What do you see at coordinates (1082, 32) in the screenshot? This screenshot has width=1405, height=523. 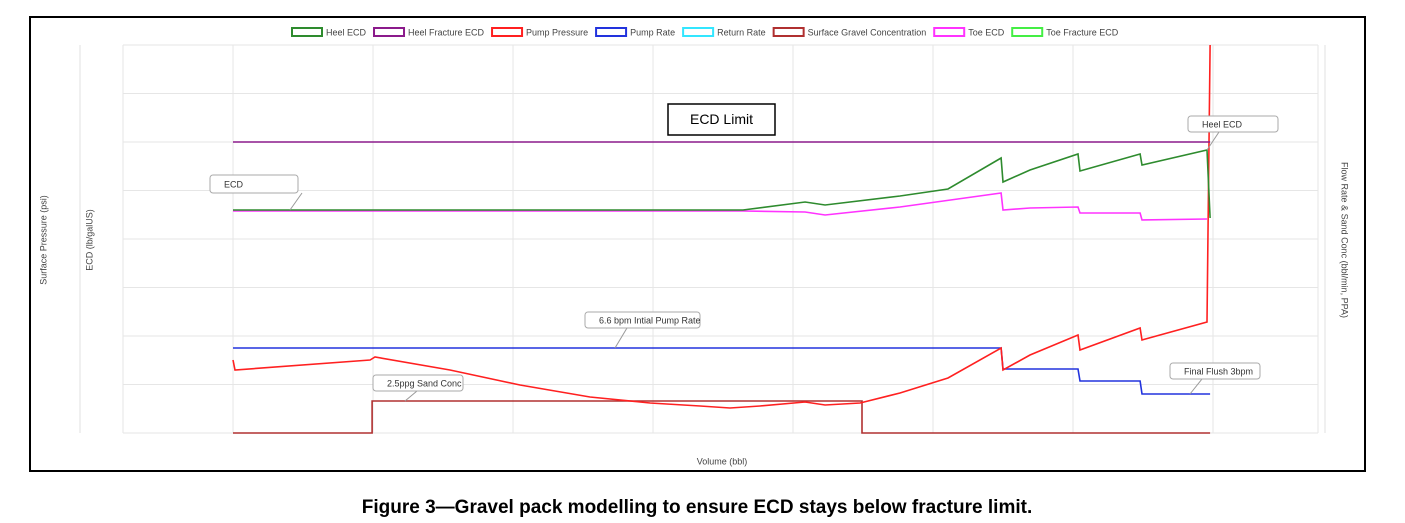 I see `legend-label: Toe Fracture ECD` at bounding box center [1082, 32].